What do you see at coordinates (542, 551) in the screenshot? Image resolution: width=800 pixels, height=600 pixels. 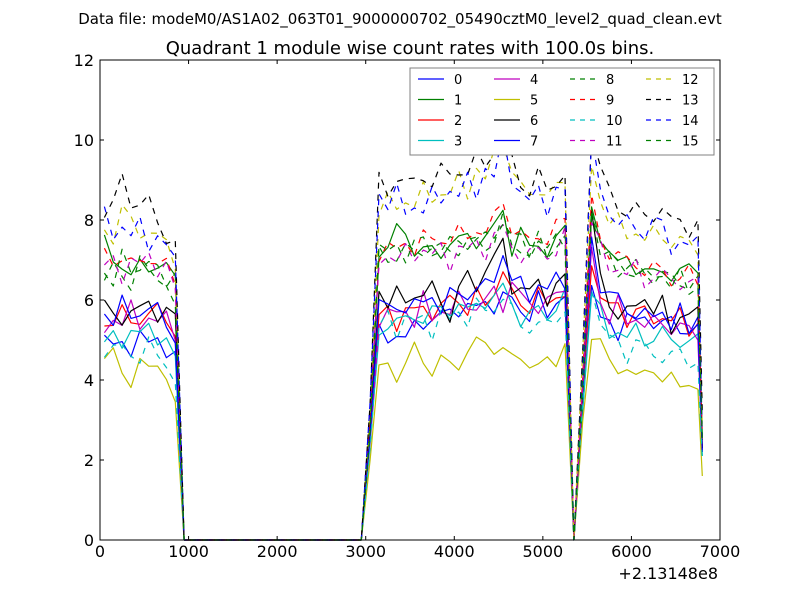 I see `x-tick-label: 5000` at bounding box center [542, 551].